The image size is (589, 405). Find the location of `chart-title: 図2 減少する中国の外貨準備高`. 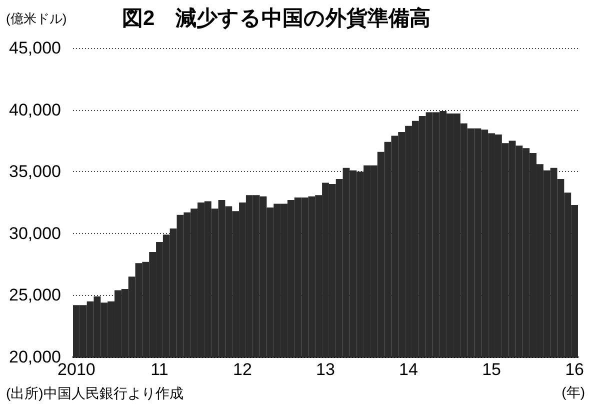

chart-title: 図2 減少する中国の外貨準備高 is located at coordinates (276, 18).